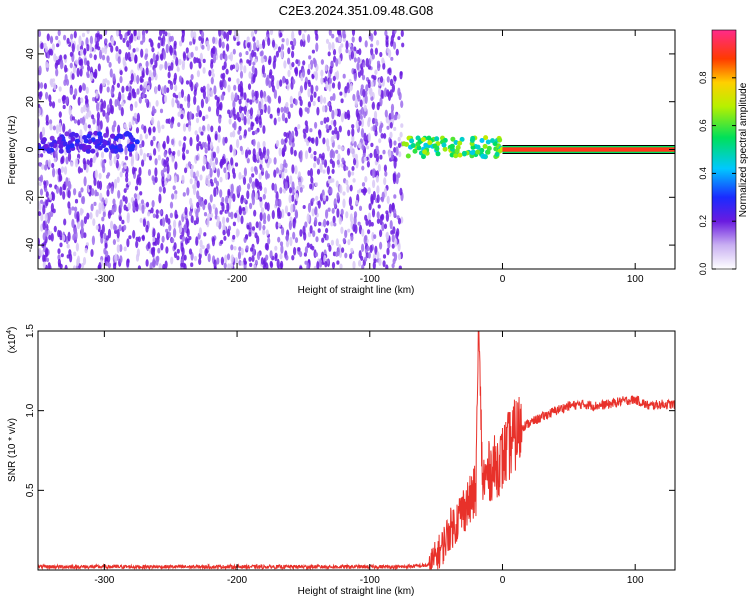 This screenshot has width=750, height=600. I want to click on figure-title: C2E3.2024.351.09.48.G08, so click(356, 10).